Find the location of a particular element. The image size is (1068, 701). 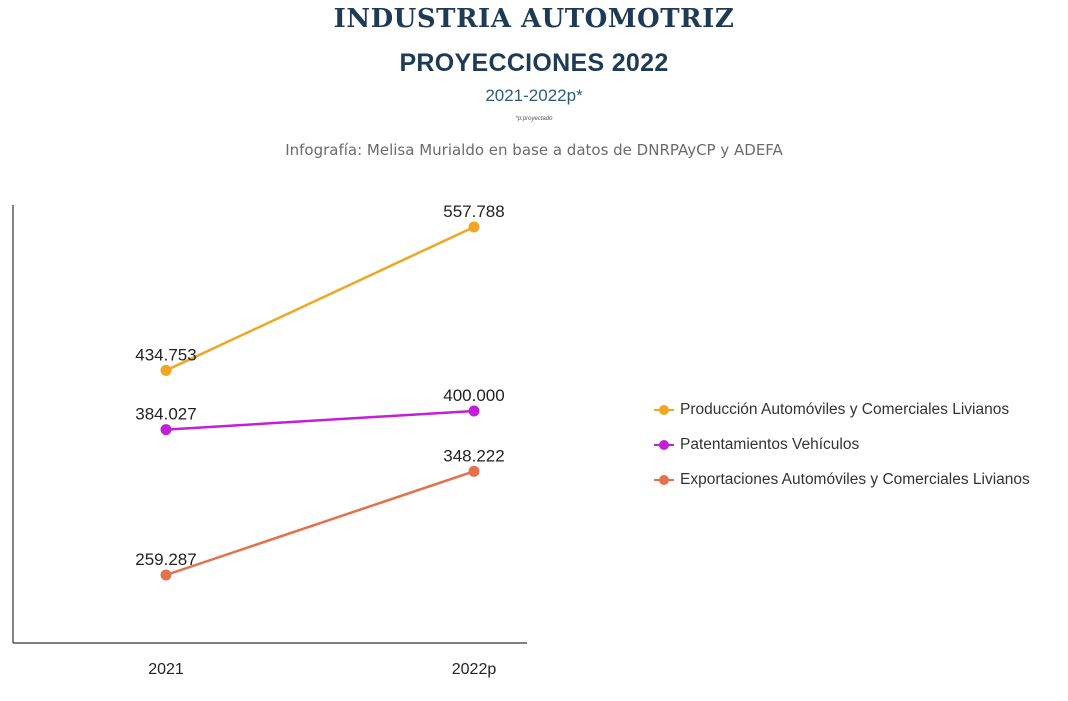

chart-title: INDUSTRIA AUTOMOTRIZ is located at coordinates (534, 19).